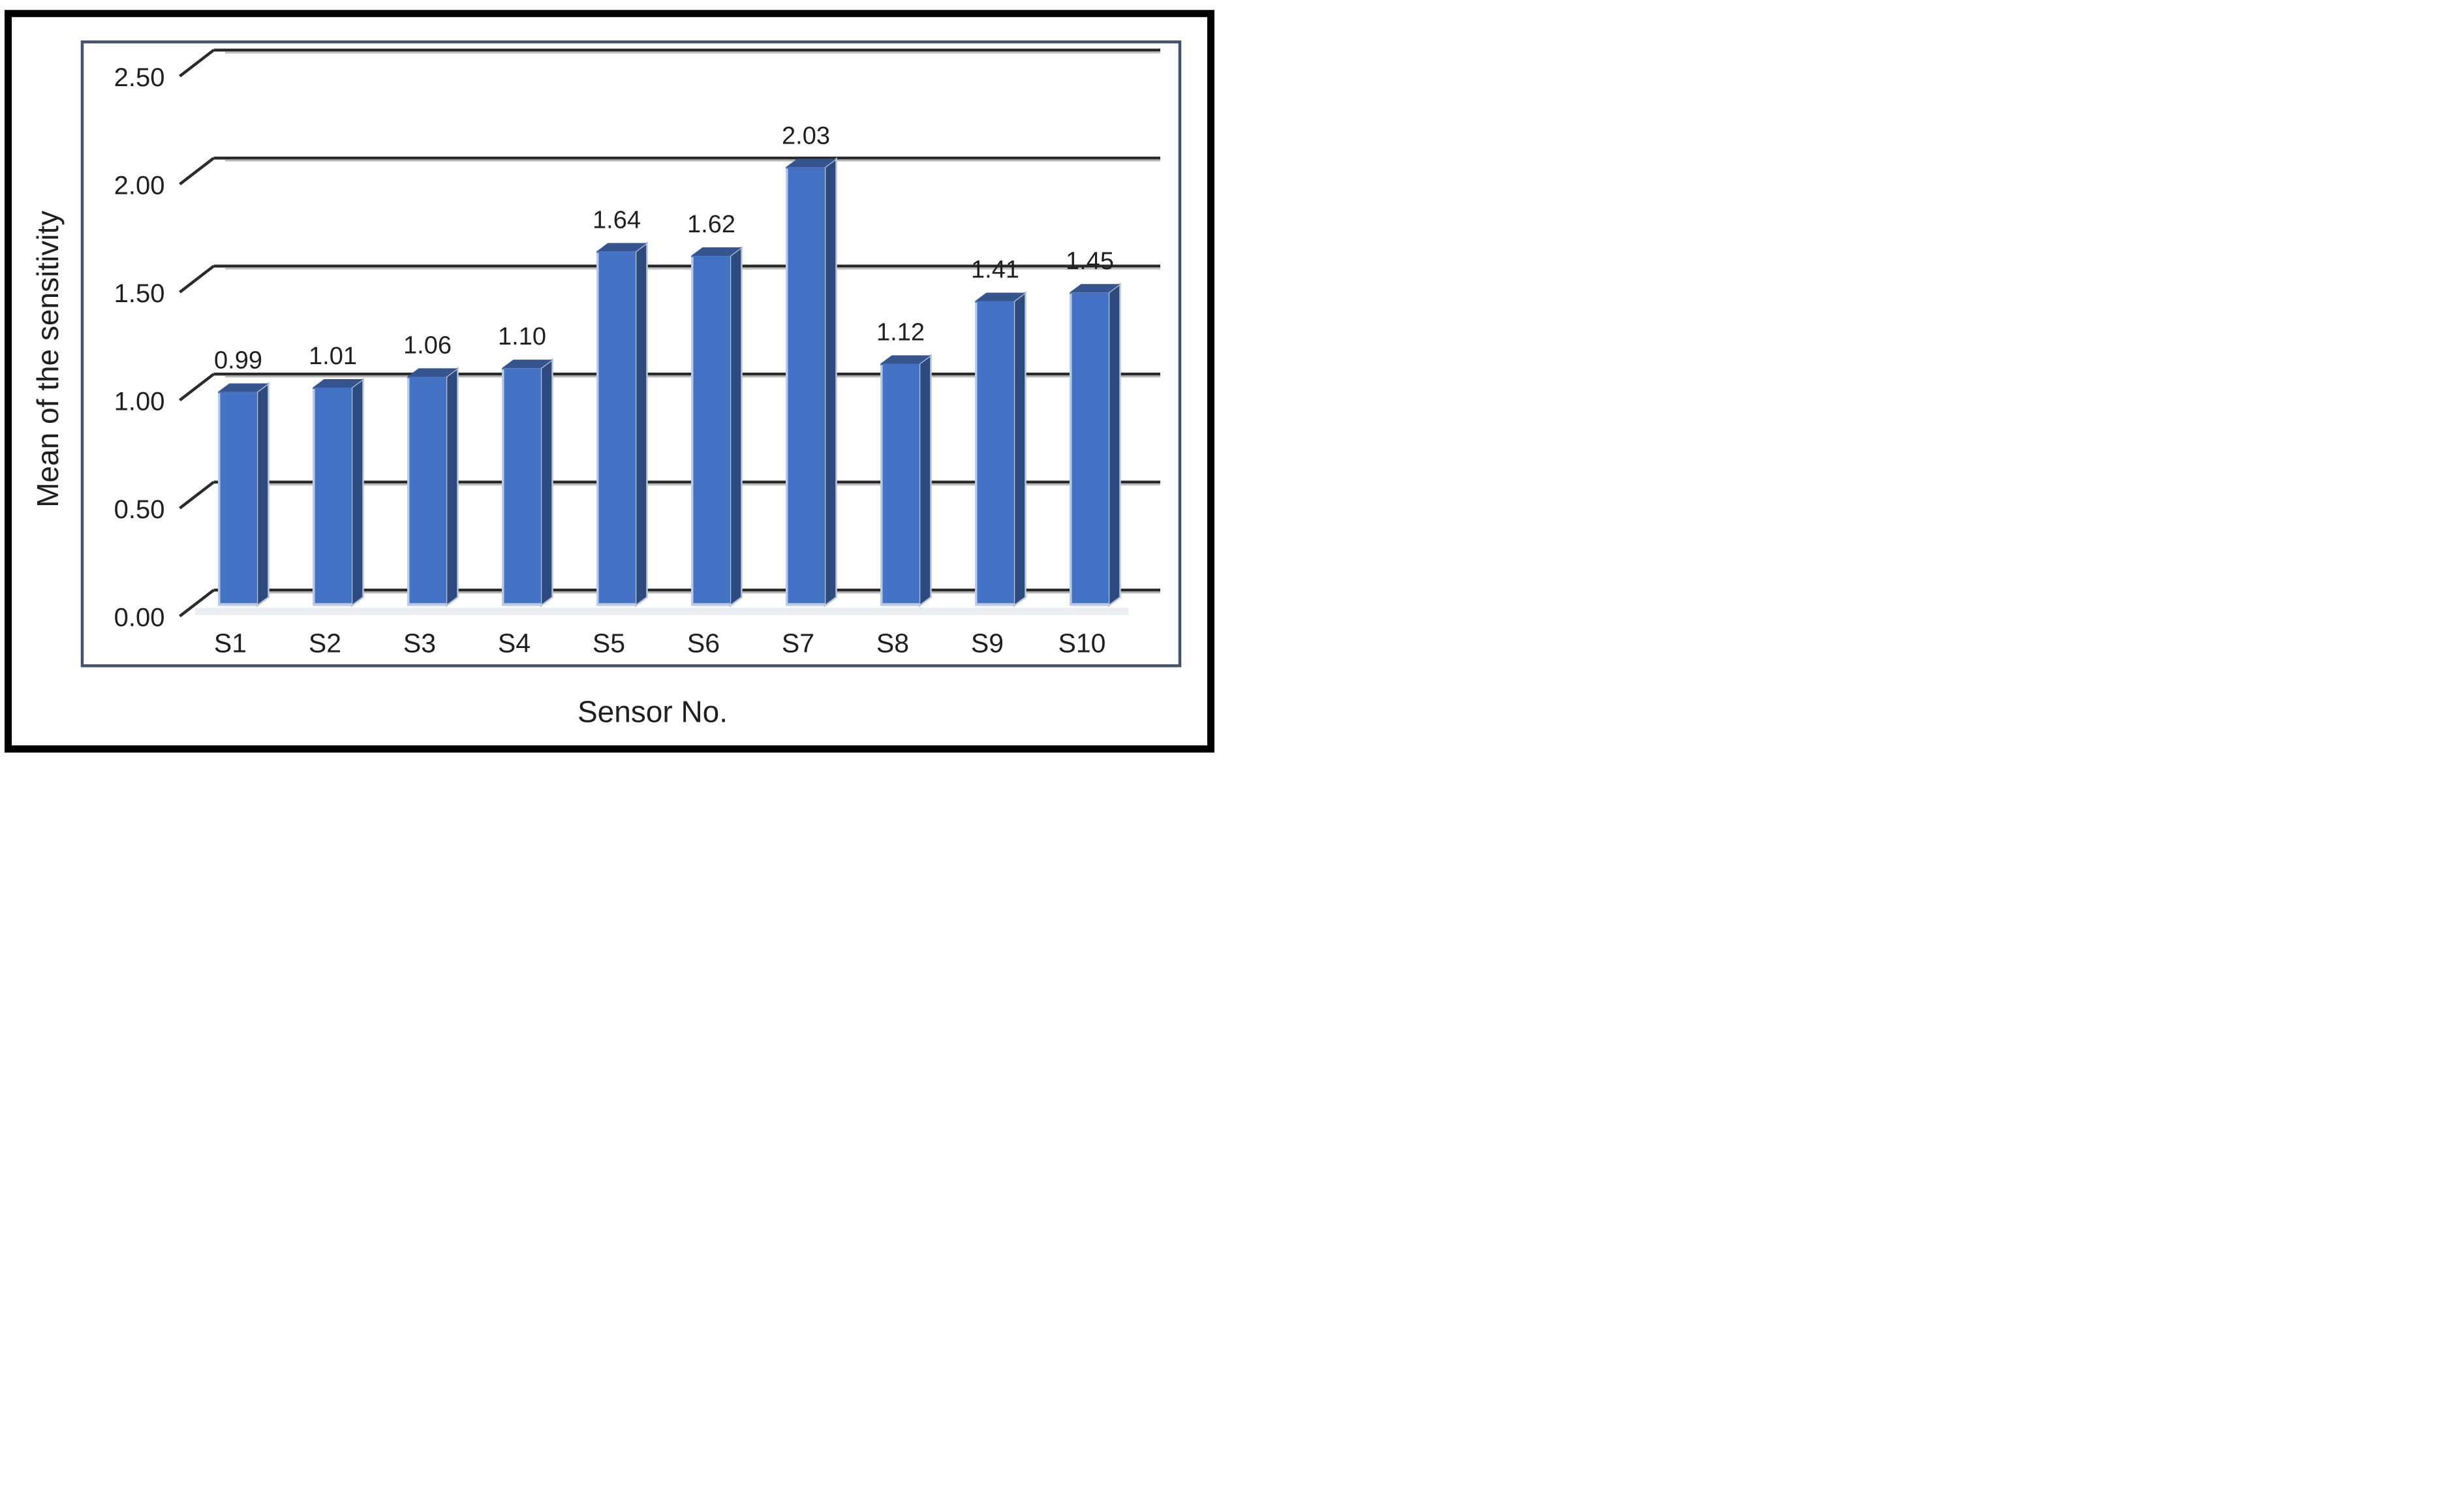 This screenshot has height=1512, width=2438. I want to click on y-tick-label: 1.50, so click(140, 293).